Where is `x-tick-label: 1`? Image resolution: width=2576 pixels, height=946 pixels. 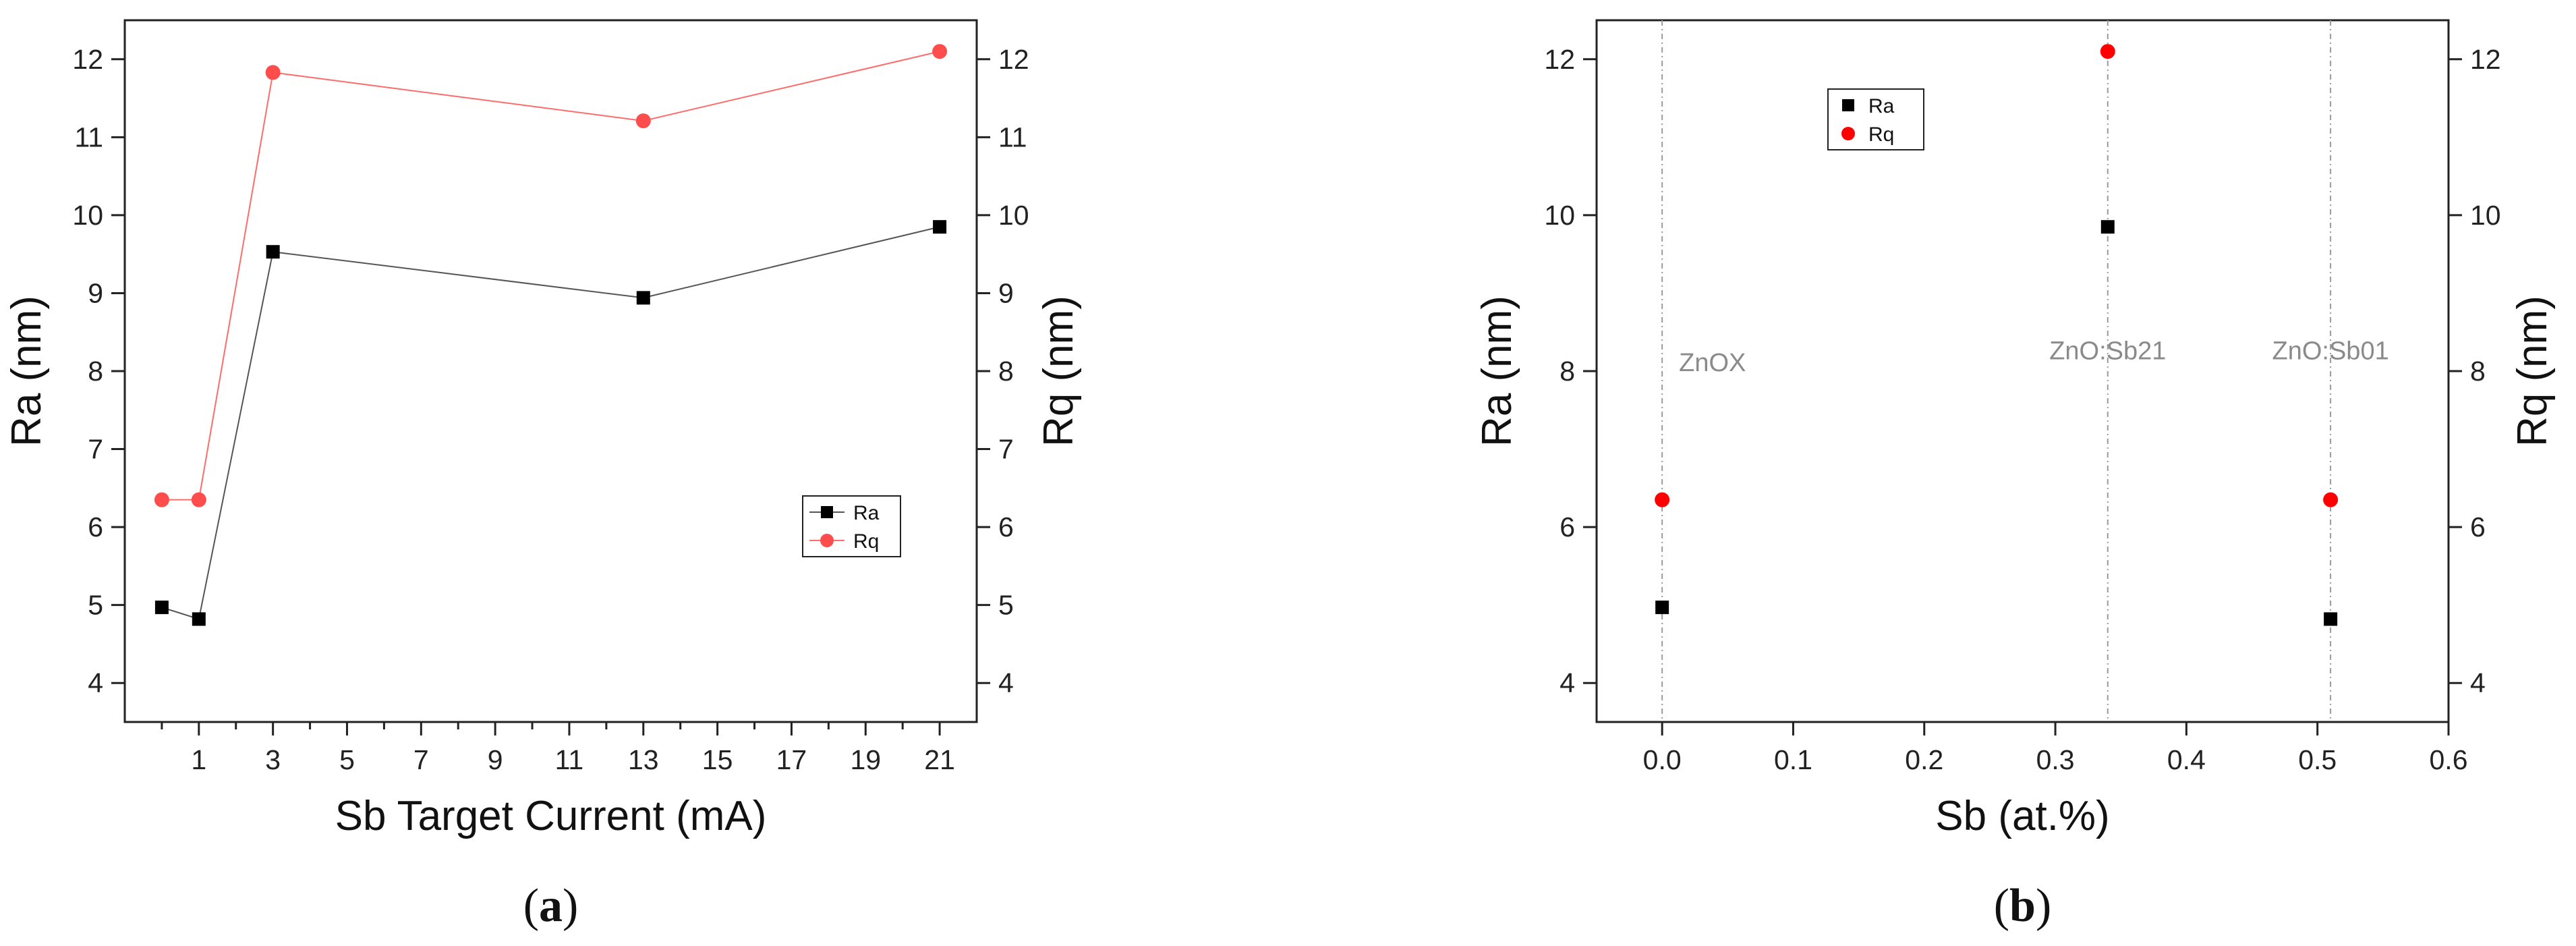 x-tick-label: 1 is located at coordinates (198, 759).